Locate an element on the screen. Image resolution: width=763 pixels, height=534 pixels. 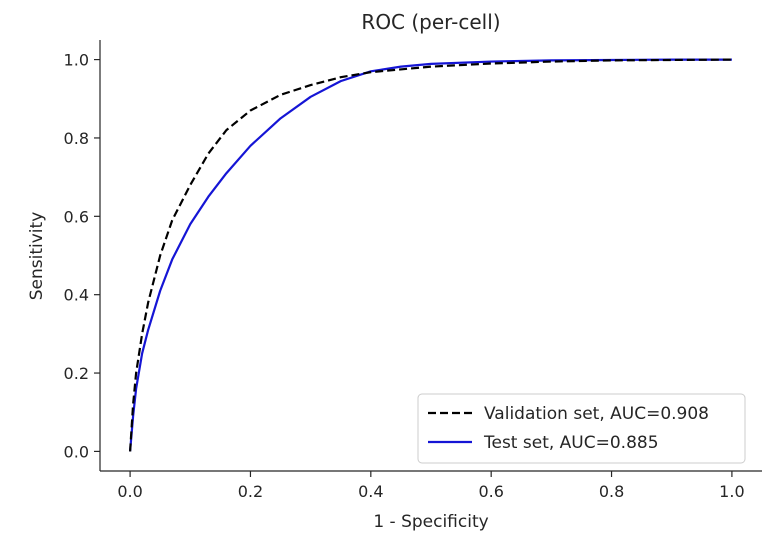
y-tick-label: 0.2 is located at coordinates (76, 373).